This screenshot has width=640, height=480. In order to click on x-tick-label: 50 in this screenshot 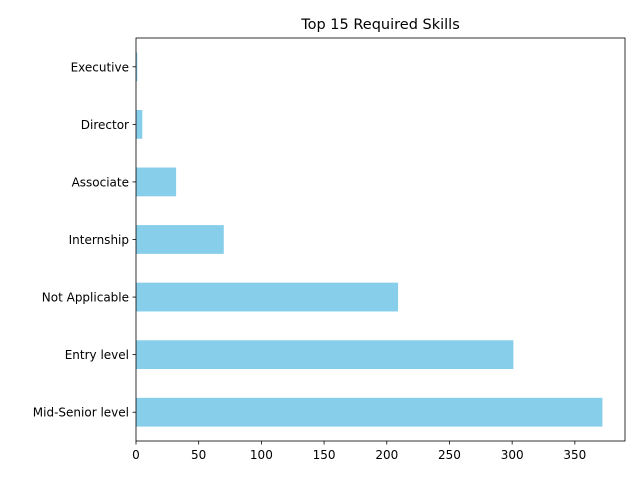, I will do `click(198, 455)`.